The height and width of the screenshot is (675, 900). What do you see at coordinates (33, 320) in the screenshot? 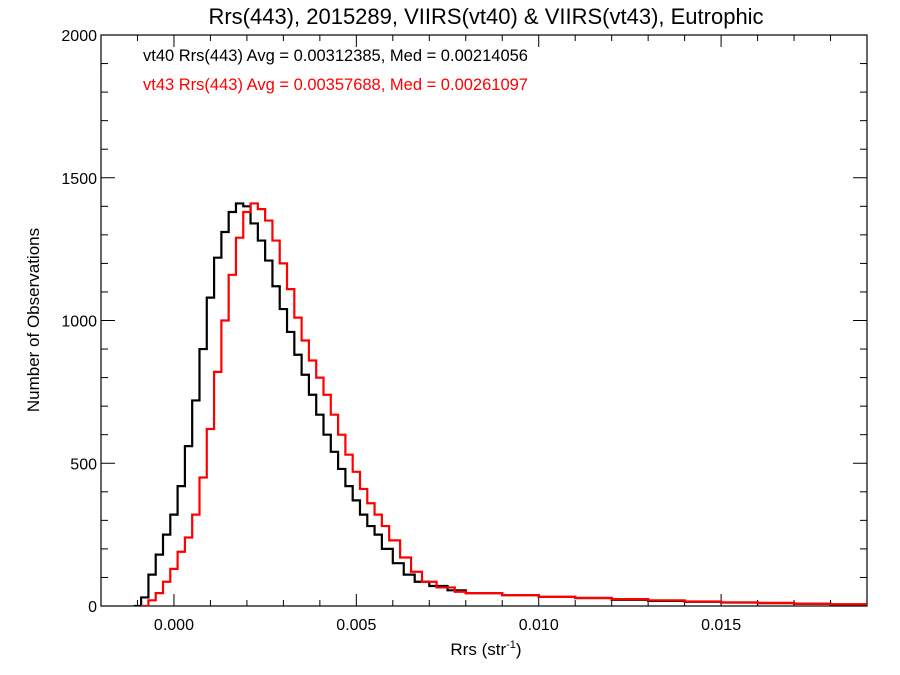
I see `y-axis-label: Number of Observations` at bounding box center [33, 320].